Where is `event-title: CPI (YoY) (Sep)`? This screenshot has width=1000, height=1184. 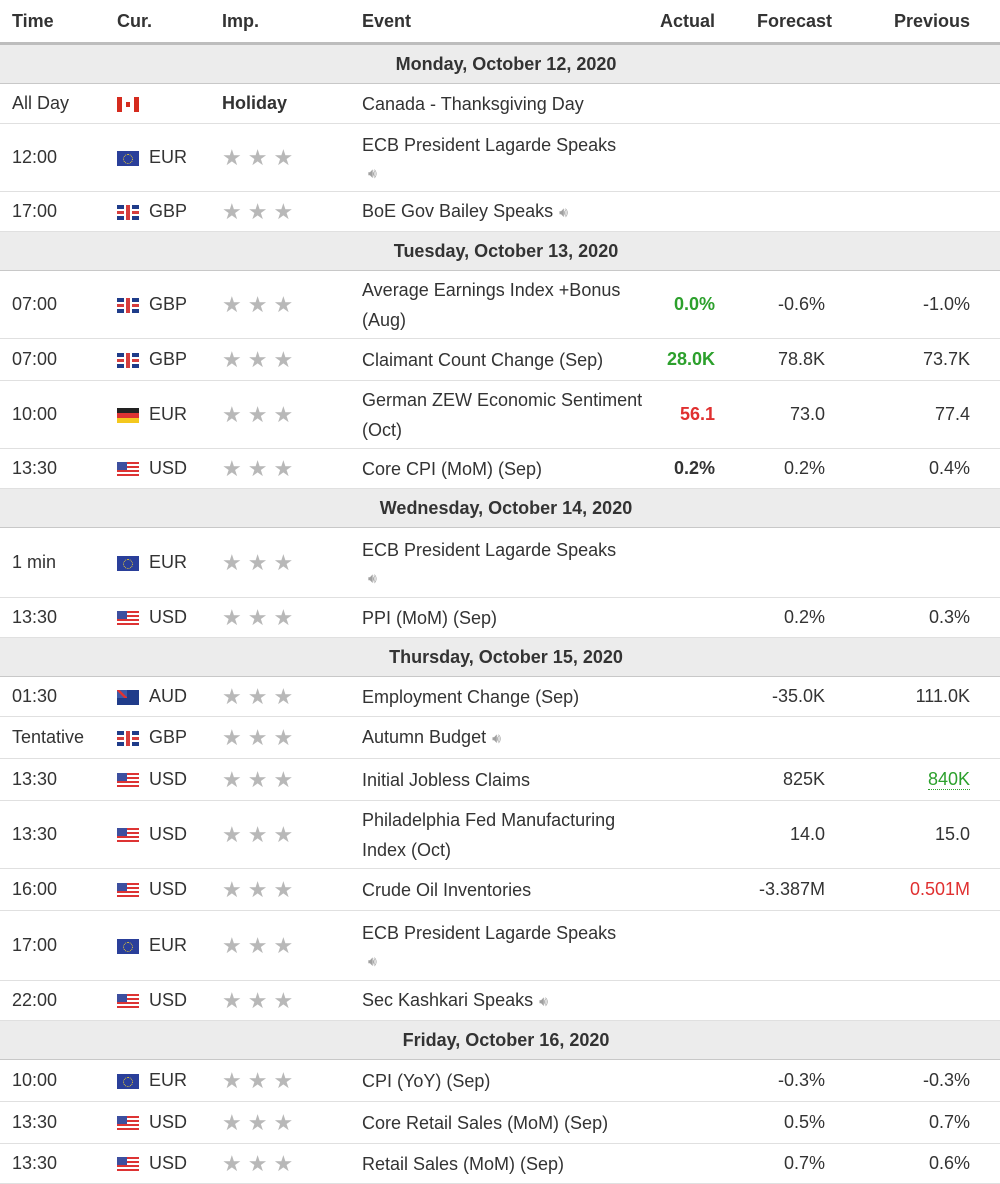
event-title: CPI (YoY) (Sep) is located at coordinates (426, 1080).